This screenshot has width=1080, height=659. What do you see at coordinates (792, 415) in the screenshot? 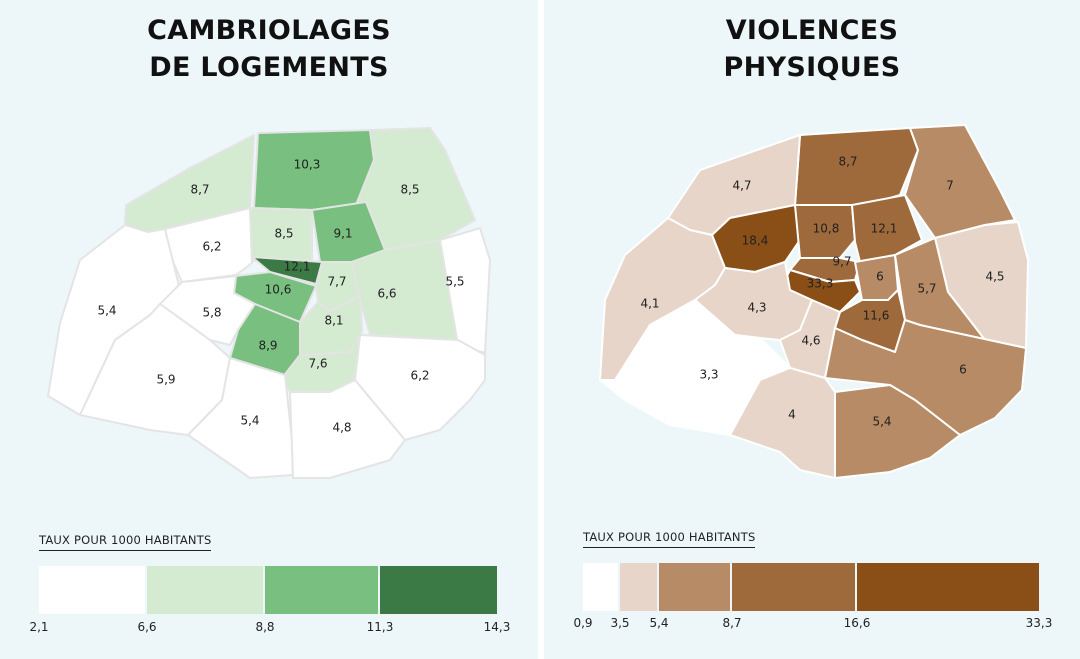
I see `violence-district-label-18: 4` at bounding box center [792, 415].